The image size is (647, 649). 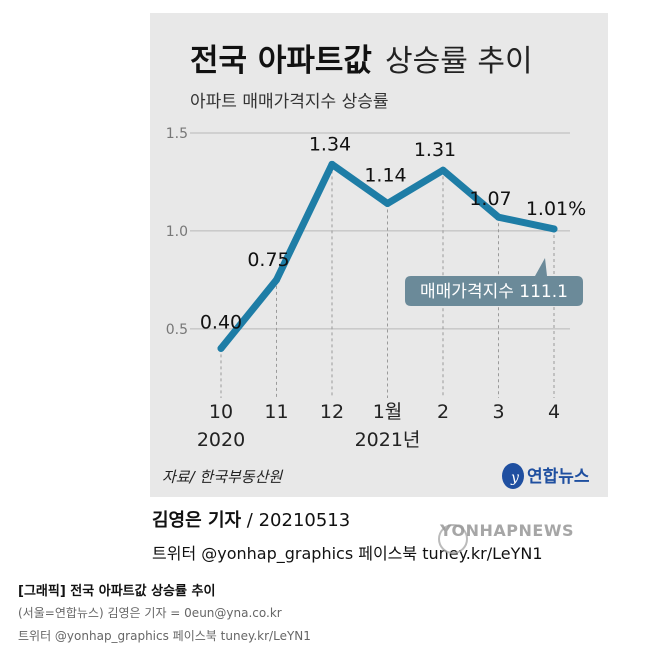 I want to click on y-tick-label: 1.5, so click(x=177, y=134).